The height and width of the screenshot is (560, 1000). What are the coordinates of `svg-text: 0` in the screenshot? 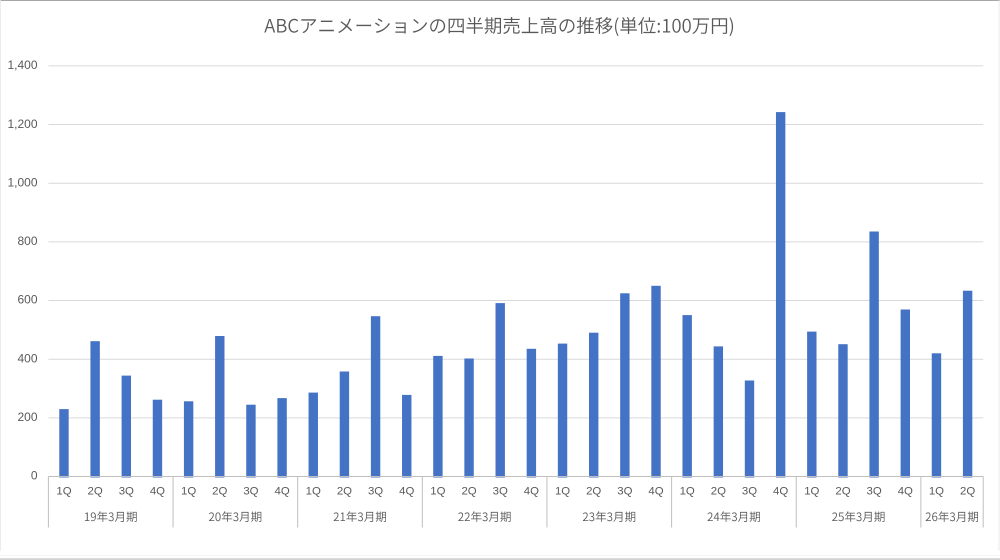 It's located at (34, 476).